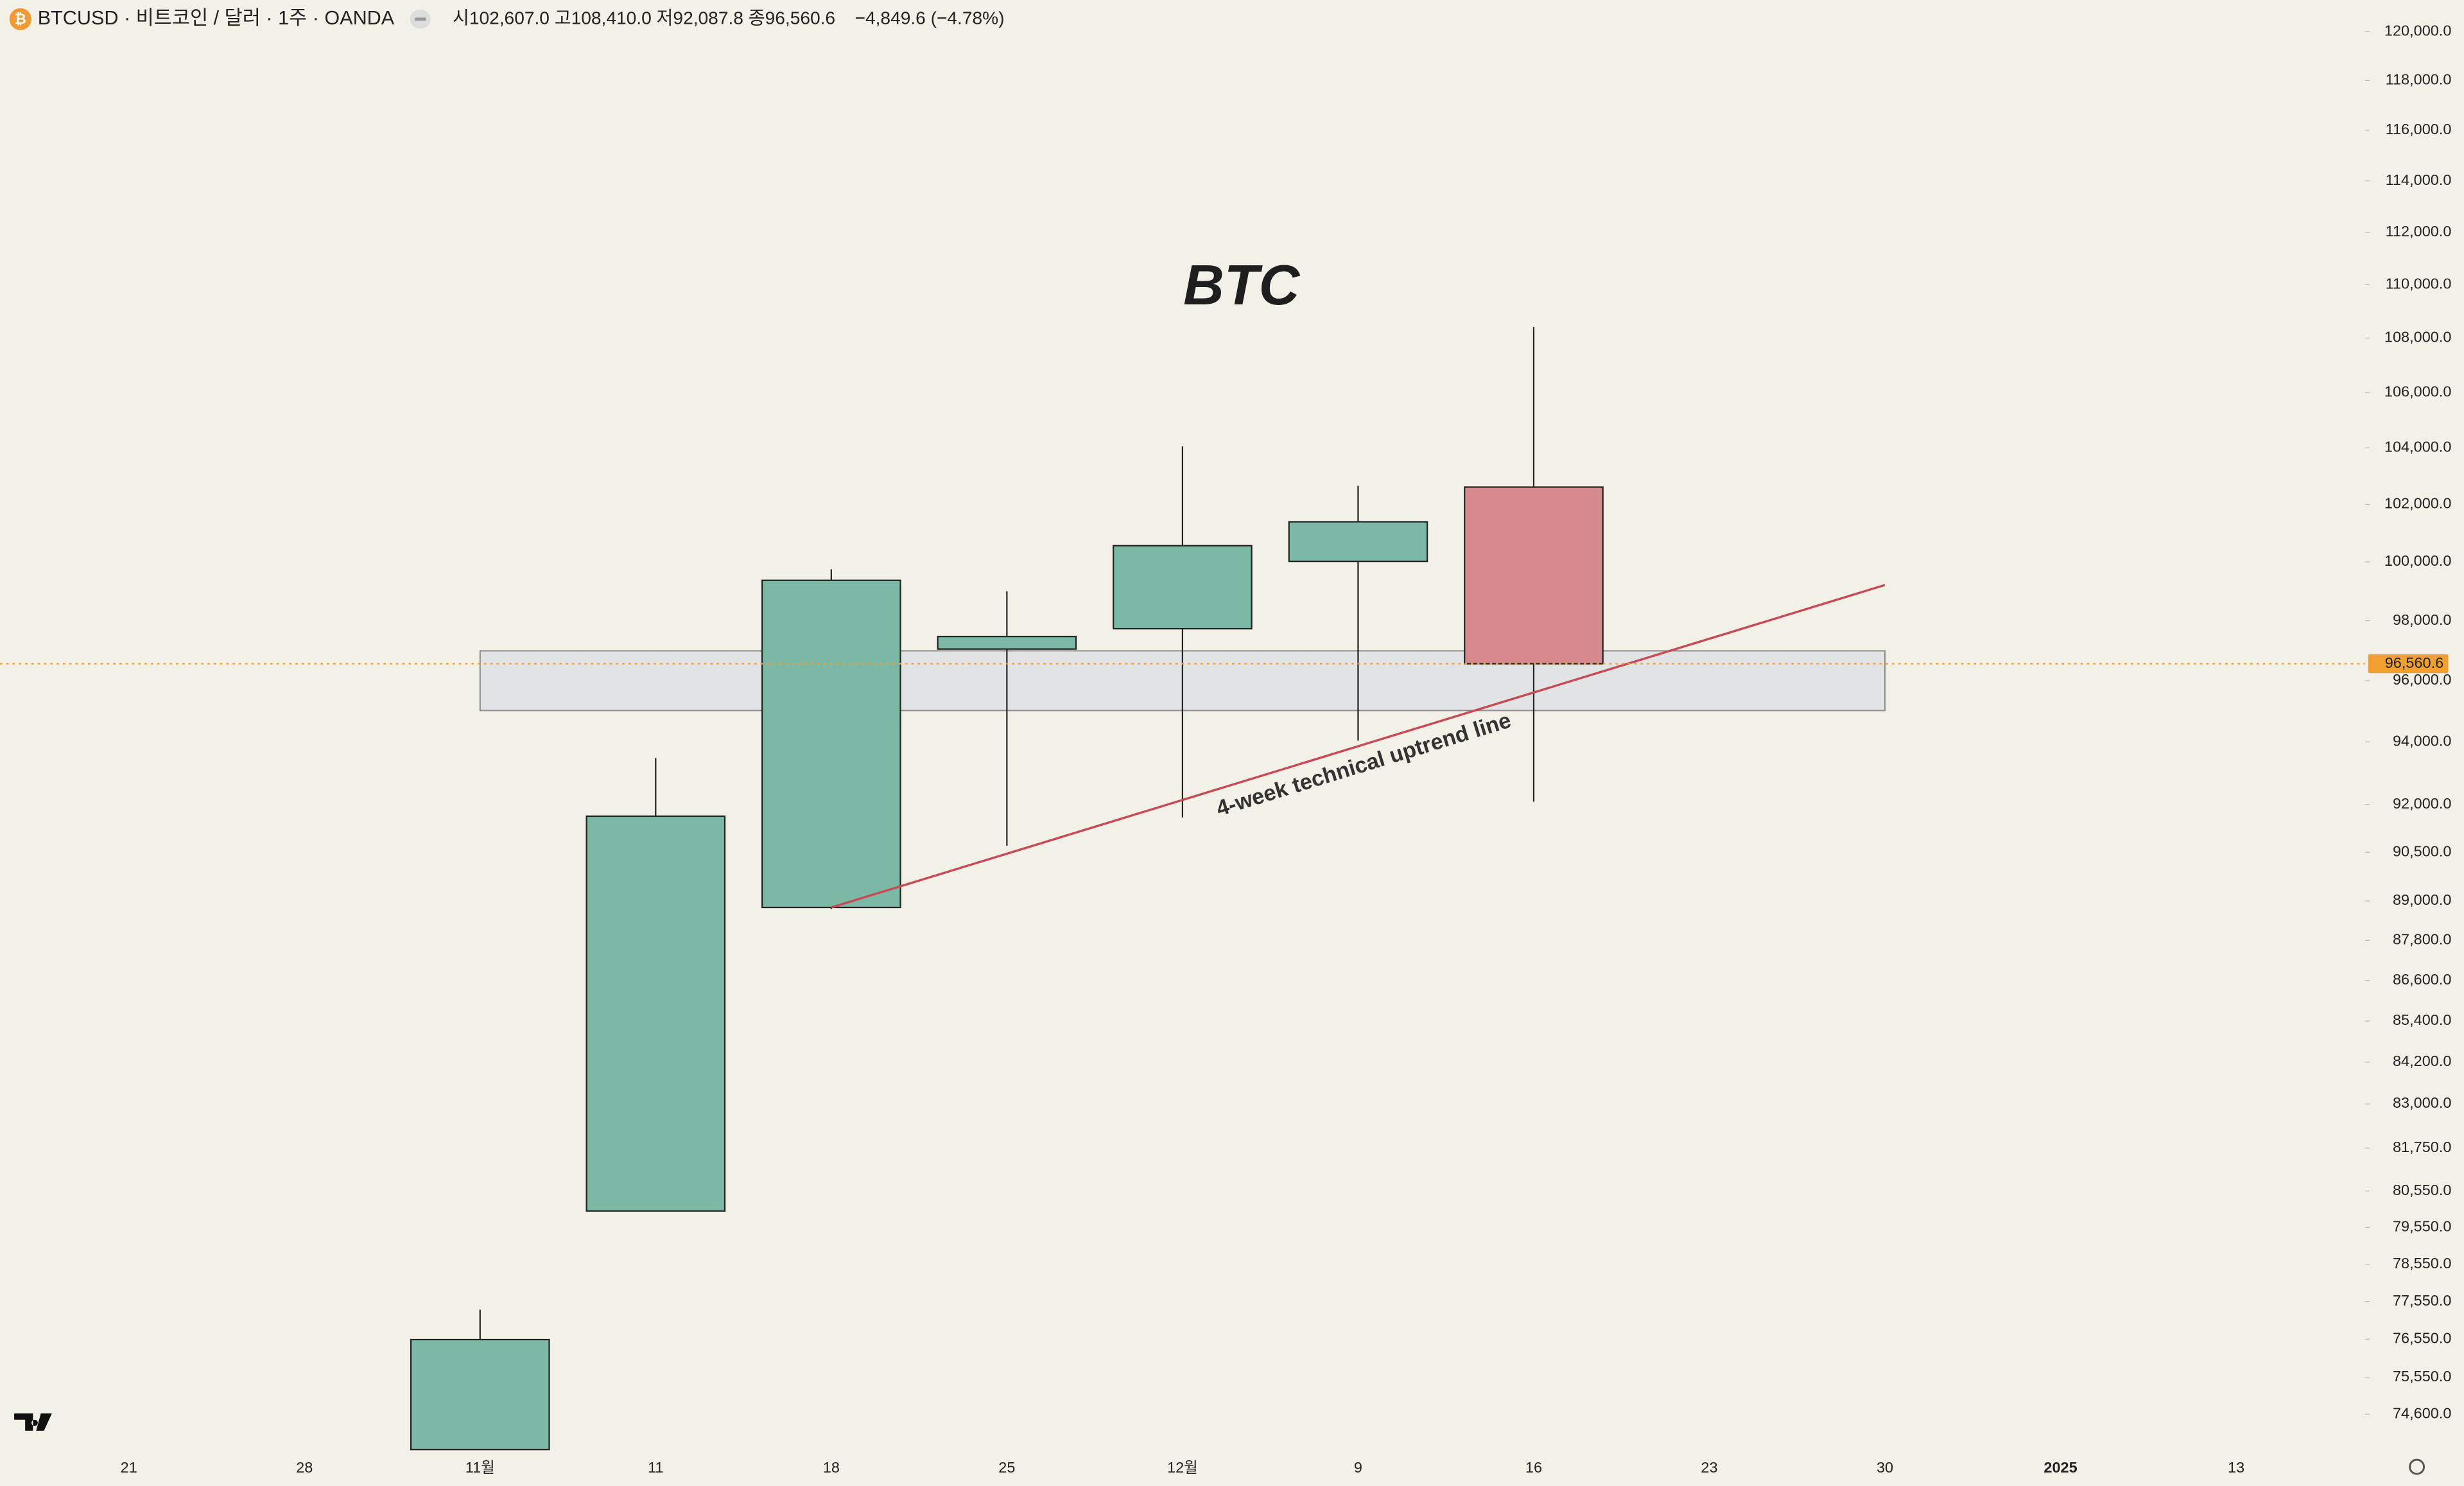 The height and width of the screenshot is (1486, 2464). I want to click on bitcoin-icon, so click(20, 19).